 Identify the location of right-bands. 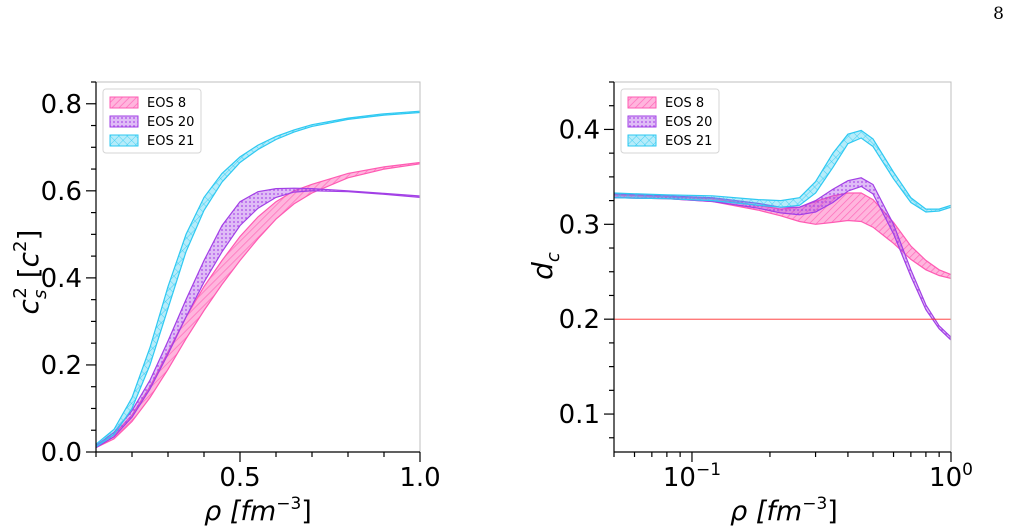
(782, 235).